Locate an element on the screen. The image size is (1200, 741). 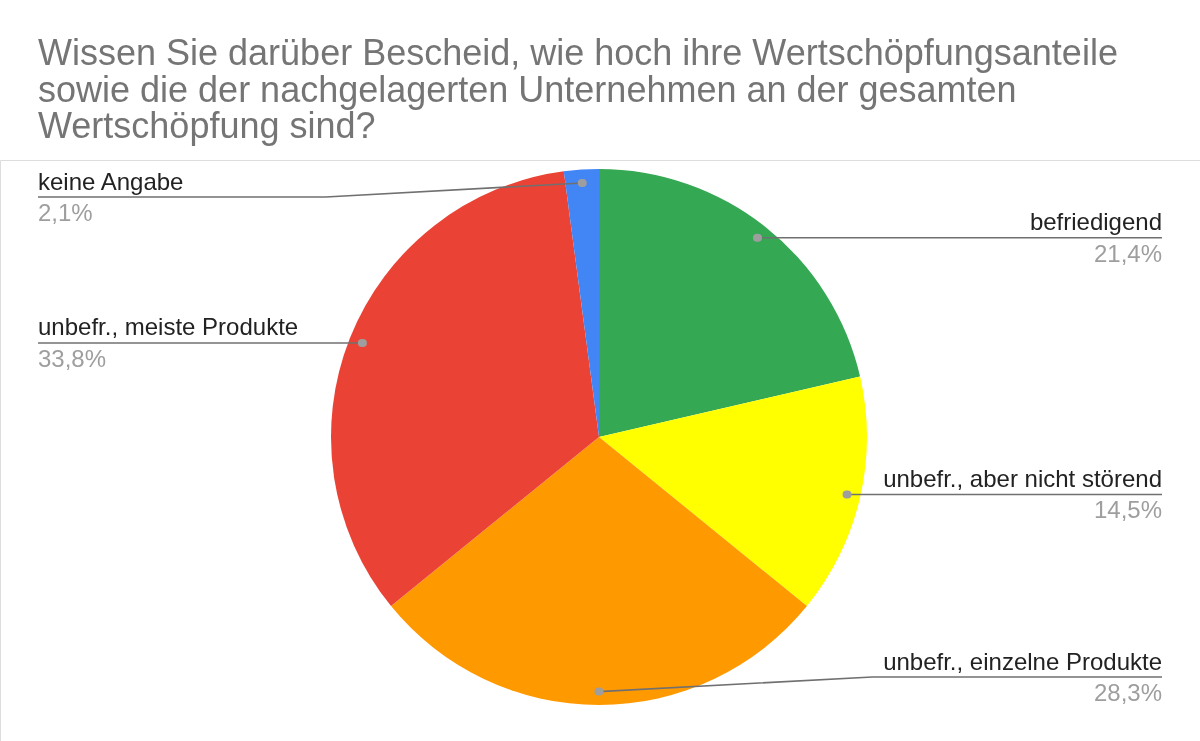
data-label: 21,4% is located at coordinates (1127, 253).